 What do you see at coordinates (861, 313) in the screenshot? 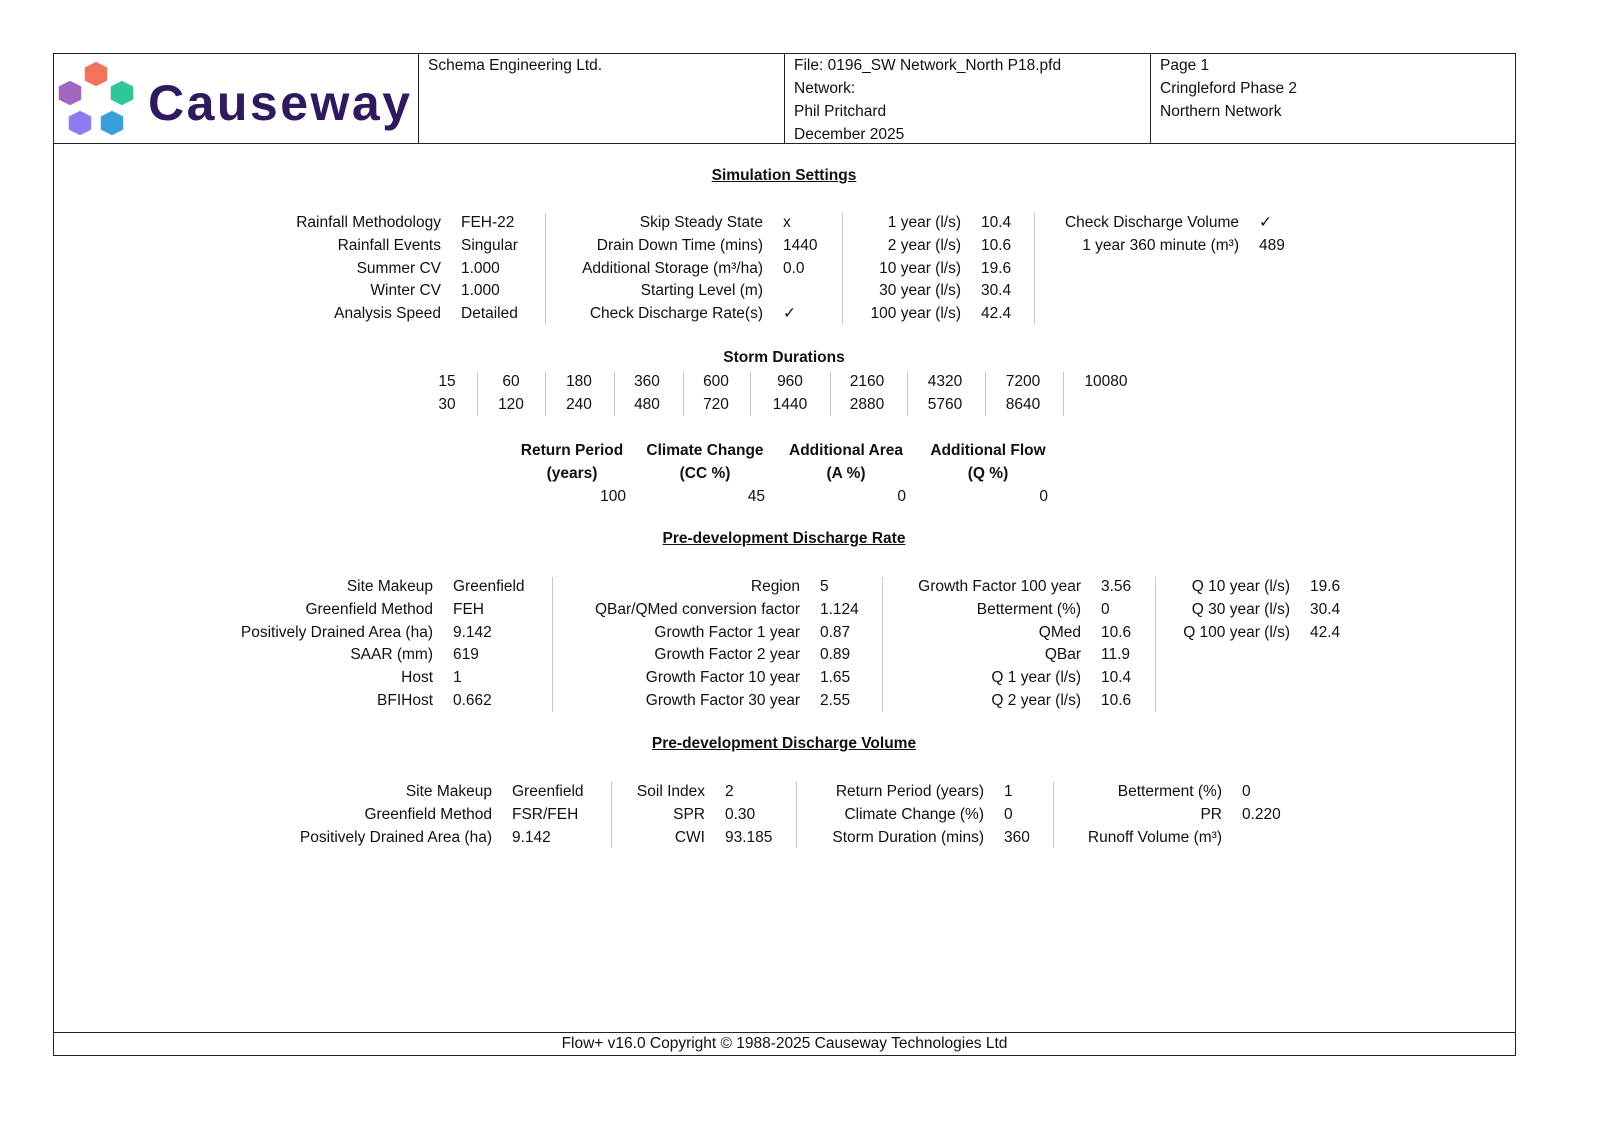
I see `kv-row: 100 year (l/s) 42.4` at bounding box center [861, 313].